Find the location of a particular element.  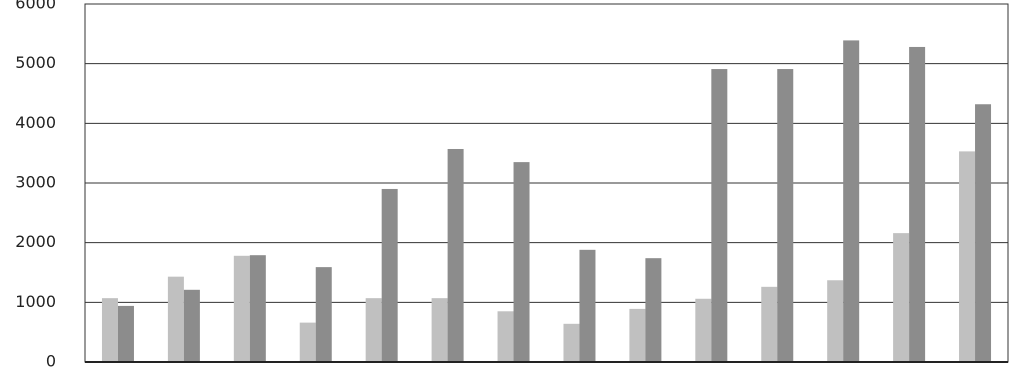

y-tick-label: 1000 is located at coordinates (35, 301).